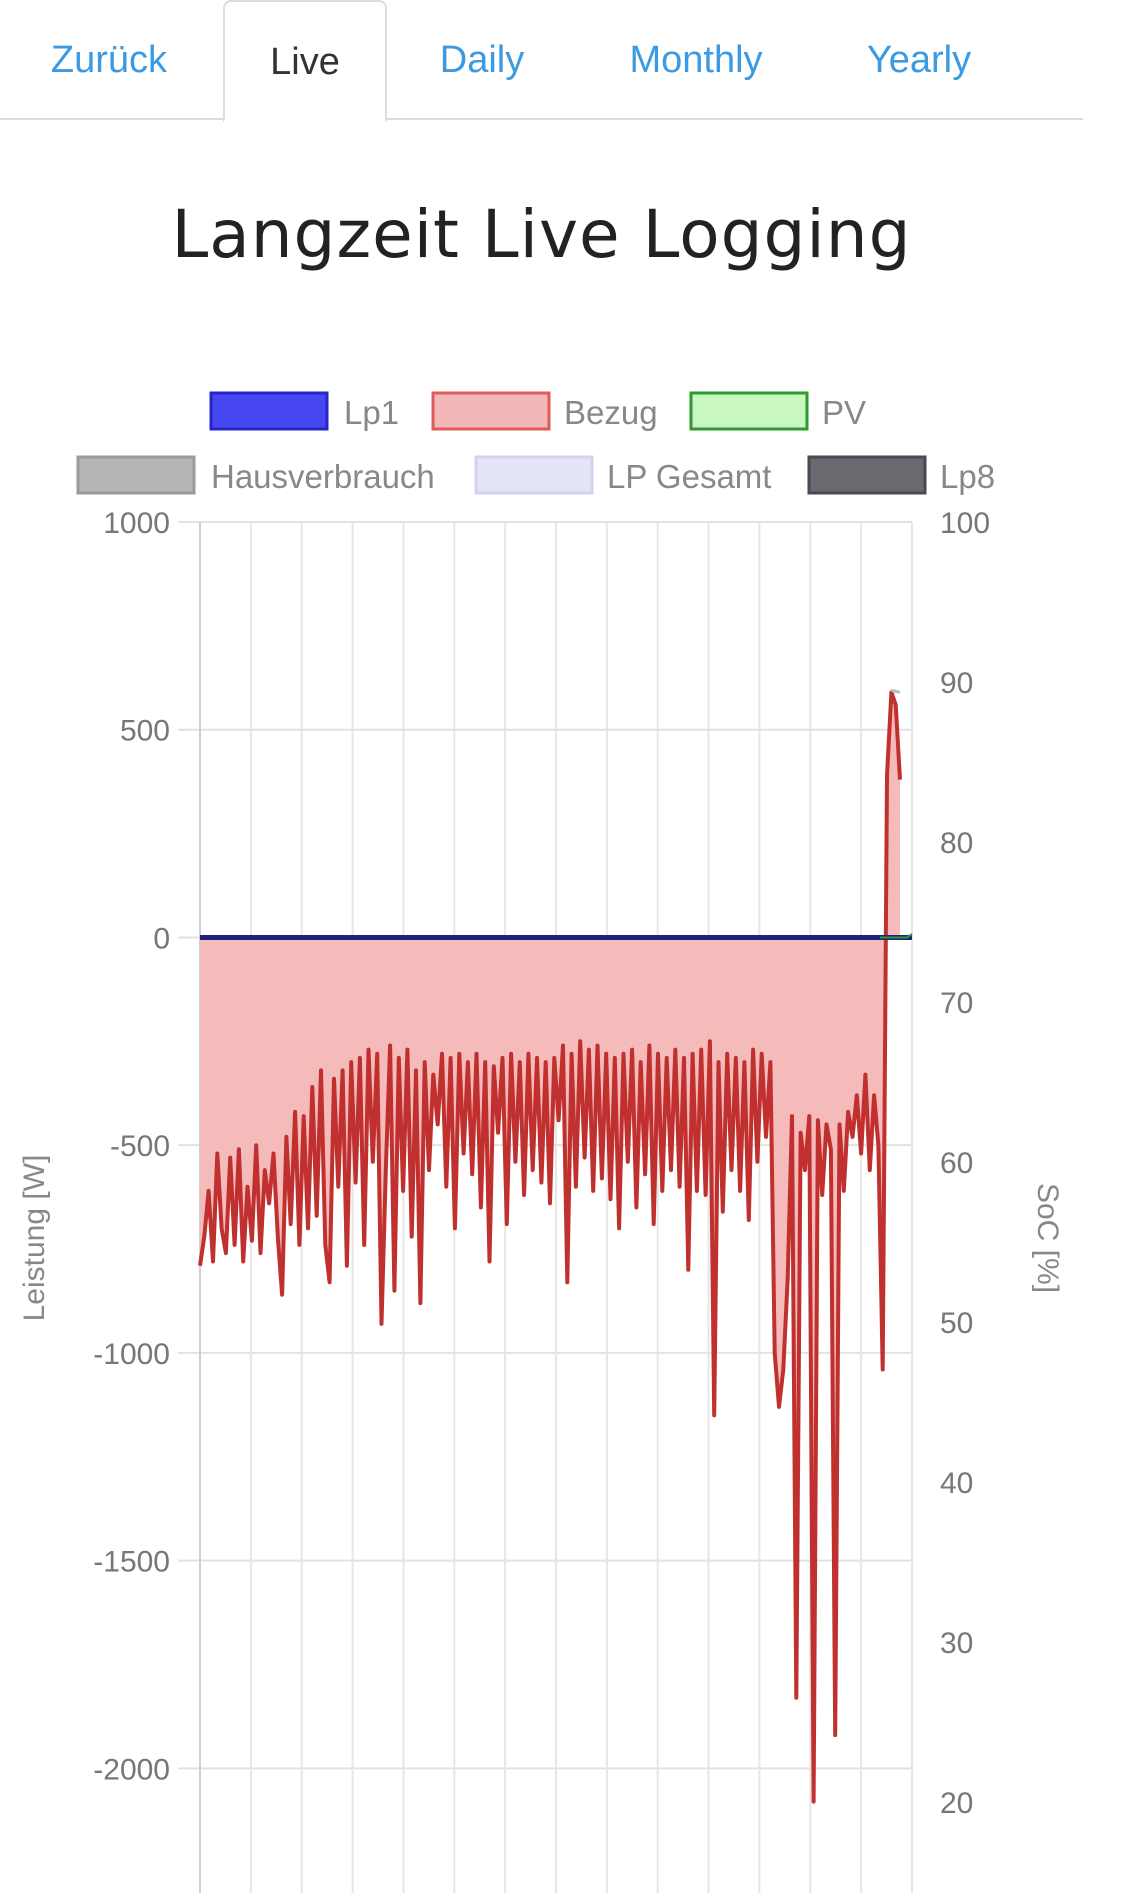  I want to click on y-right-tick-label: 50, so click(956, 1323).